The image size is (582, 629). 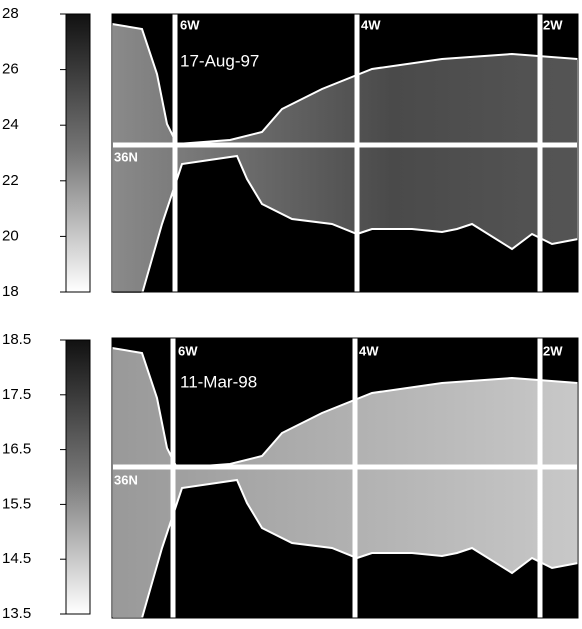 What do you see at coordinates (10, 69) in the screenshot?
I see `tick-label: 26` at bounding box center [10, 69].